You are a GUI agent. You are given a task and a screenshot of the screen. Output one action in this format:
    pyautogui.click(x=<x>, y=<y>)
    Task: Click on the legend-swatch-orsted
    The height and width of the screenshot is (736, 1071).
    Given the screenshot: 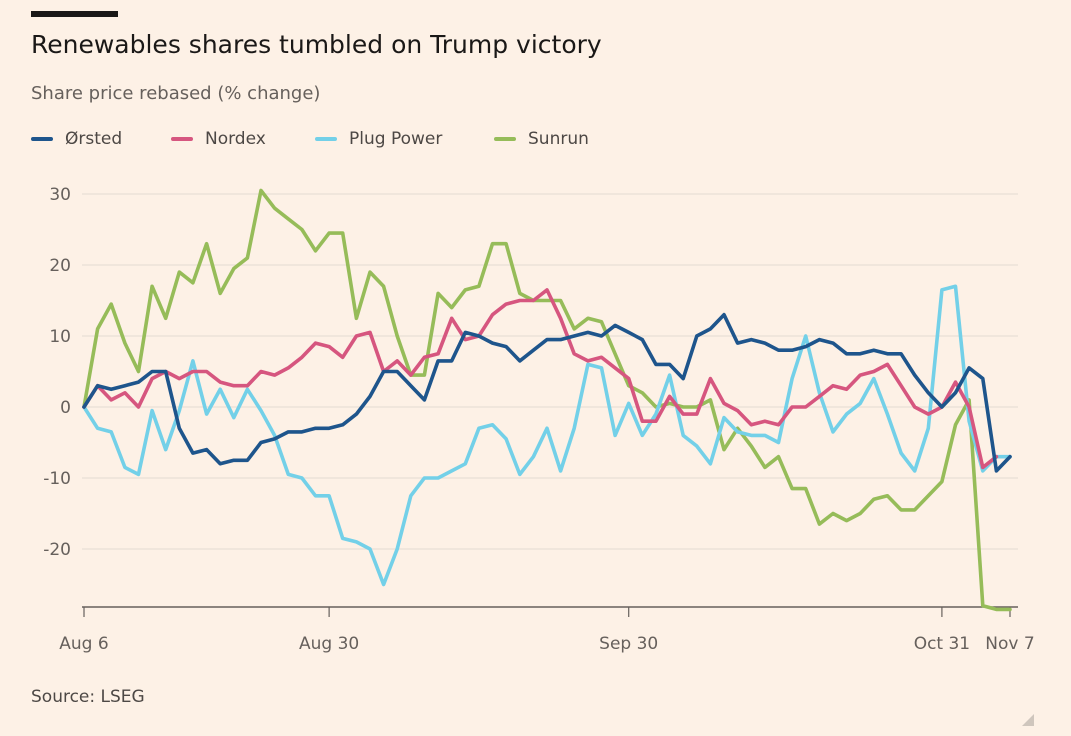 What is the action you would take?
    pyautogui.click(x=42, y=139)
    